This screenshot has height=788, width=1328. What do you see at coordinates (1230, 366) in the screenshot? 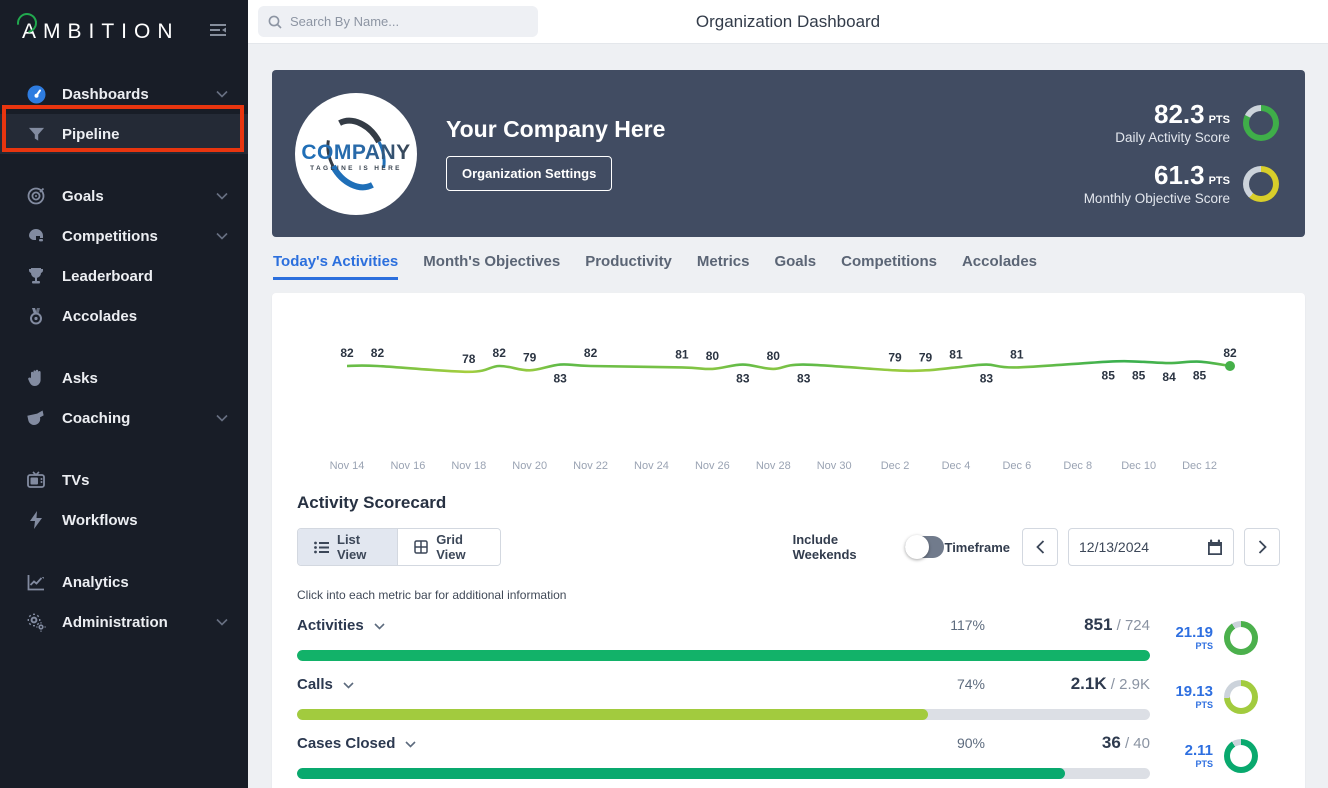
I see `latest-point-dot` at bounding box center [1230, 366].